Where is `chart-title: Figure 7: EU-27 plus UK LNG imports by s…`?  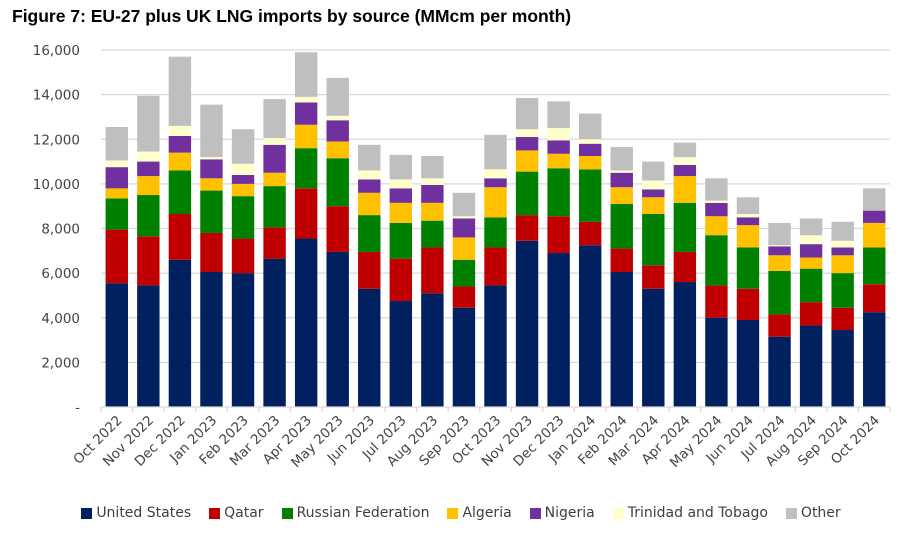 chart-title: Figure 7: EU-27 plus UK LNG imports by s… is located at coordinates (292, 16).